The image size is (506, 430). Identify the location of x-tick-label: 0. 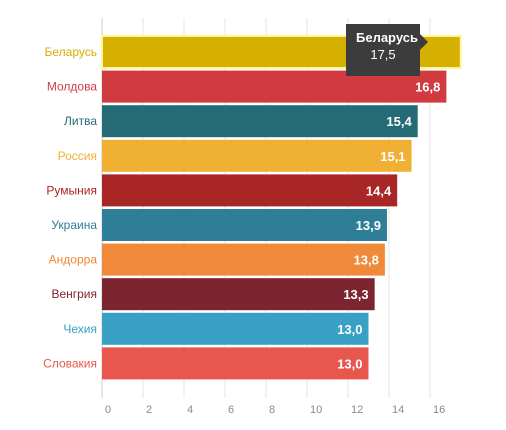
(108, 410).